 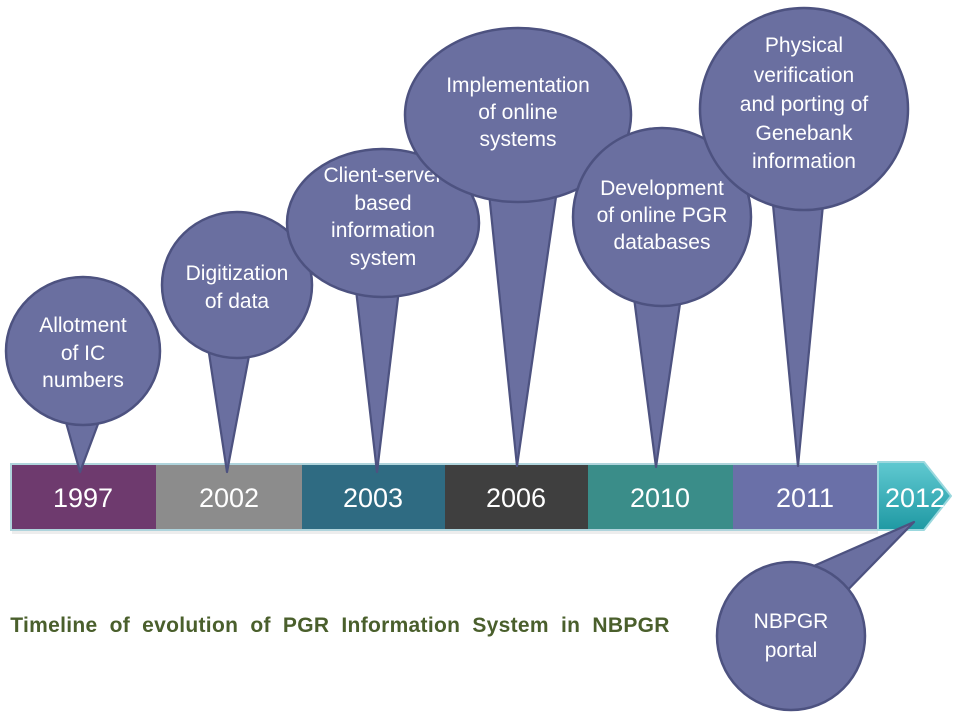 I want to click on segment-2011, so click(x=805, y=497).